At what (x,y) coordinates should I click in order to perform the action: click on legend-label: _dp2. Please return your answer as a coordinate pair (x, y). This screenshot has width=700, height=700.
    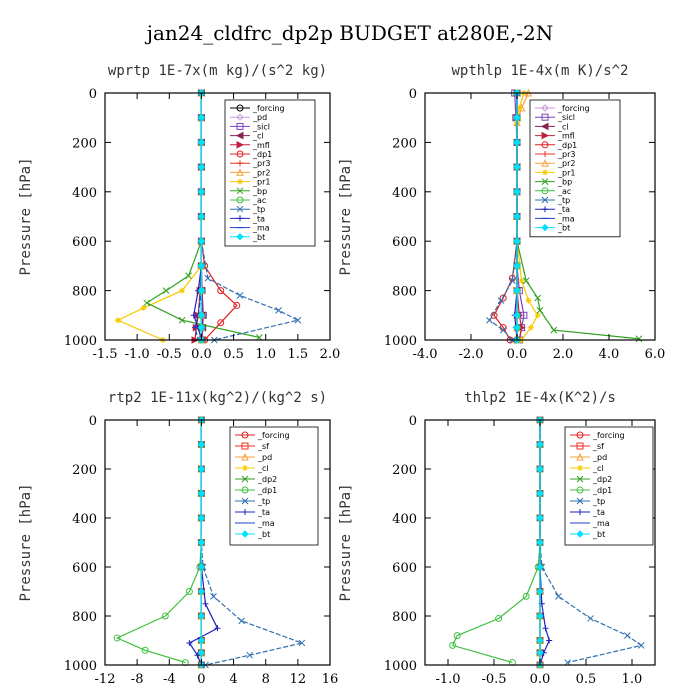
    Looking at the image, I should click on (267, 479).